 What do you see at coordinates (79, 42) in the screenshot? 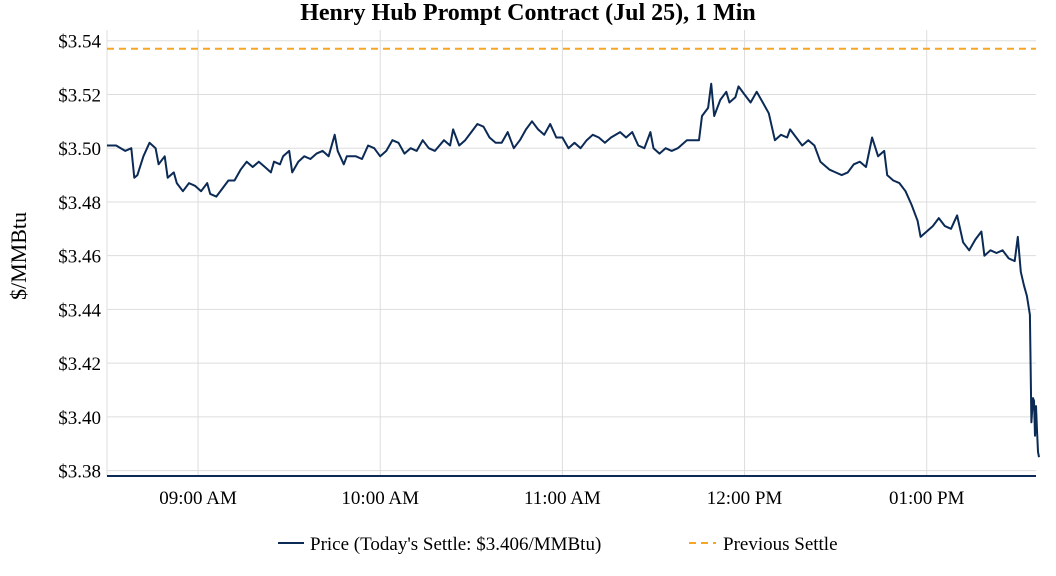
I see `y-tick-label: $3.54` at bounding box center [79, 42].